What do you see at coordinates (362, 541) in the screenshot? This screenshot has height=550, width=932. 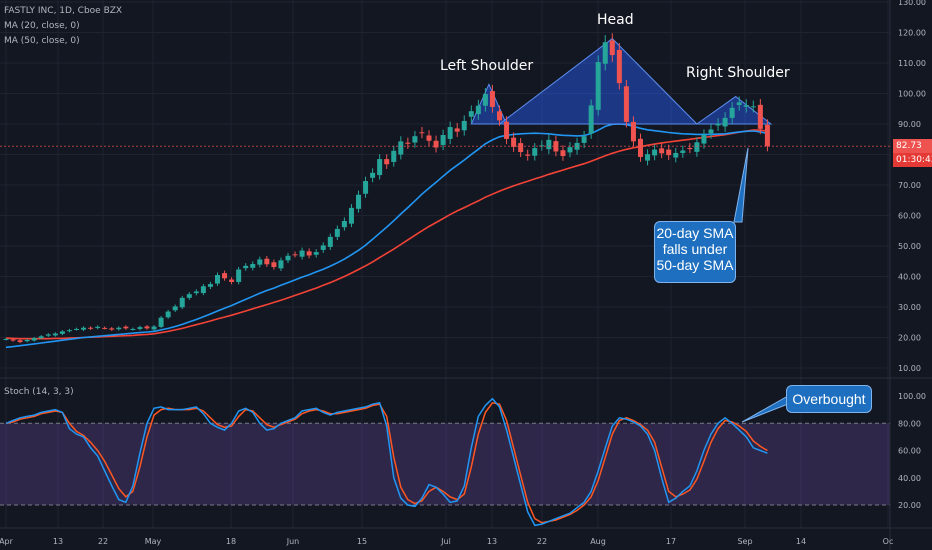 I see `time-tick-label: 15` at bounding box center [362, 541].